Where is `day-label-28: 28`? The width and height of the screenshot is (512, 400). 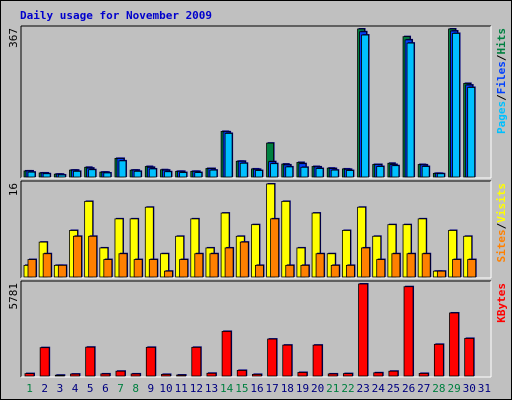 day-label-28: 28 is located at coordinates (438, 388).